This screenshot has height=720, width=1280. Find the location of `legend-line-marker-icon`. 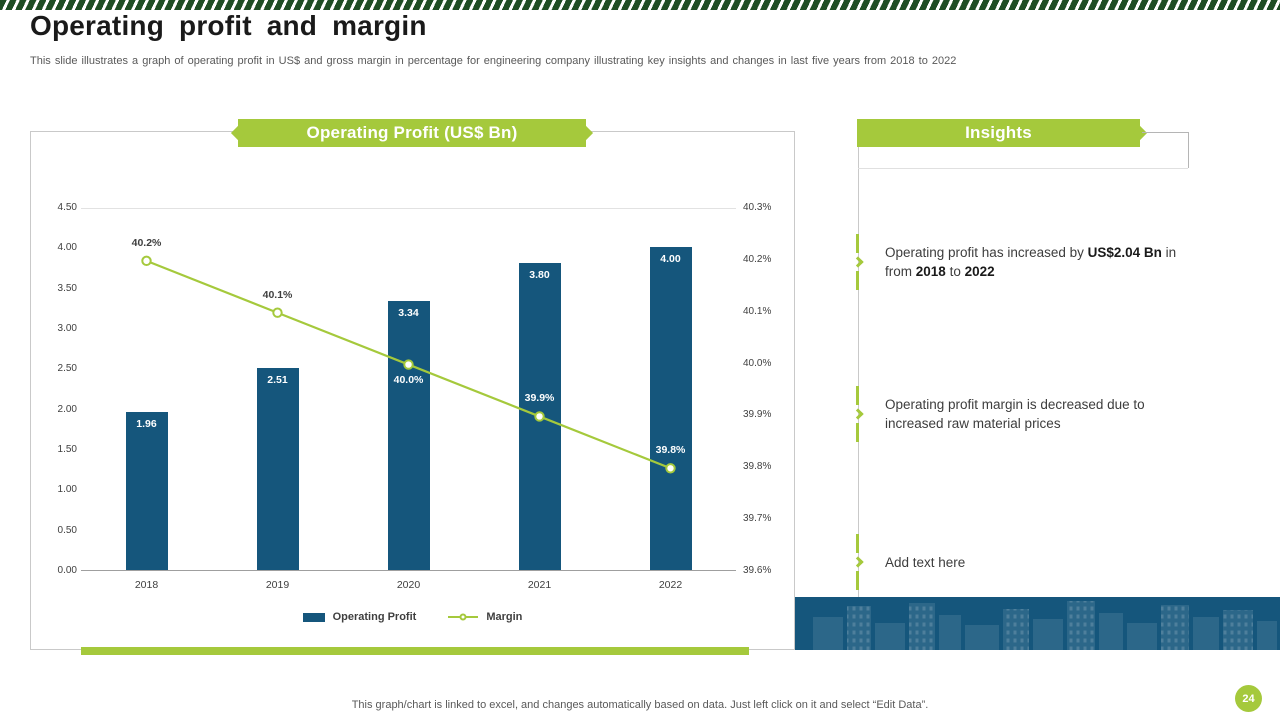

legend-line-marker-icon is located at coordinates (463, 617).